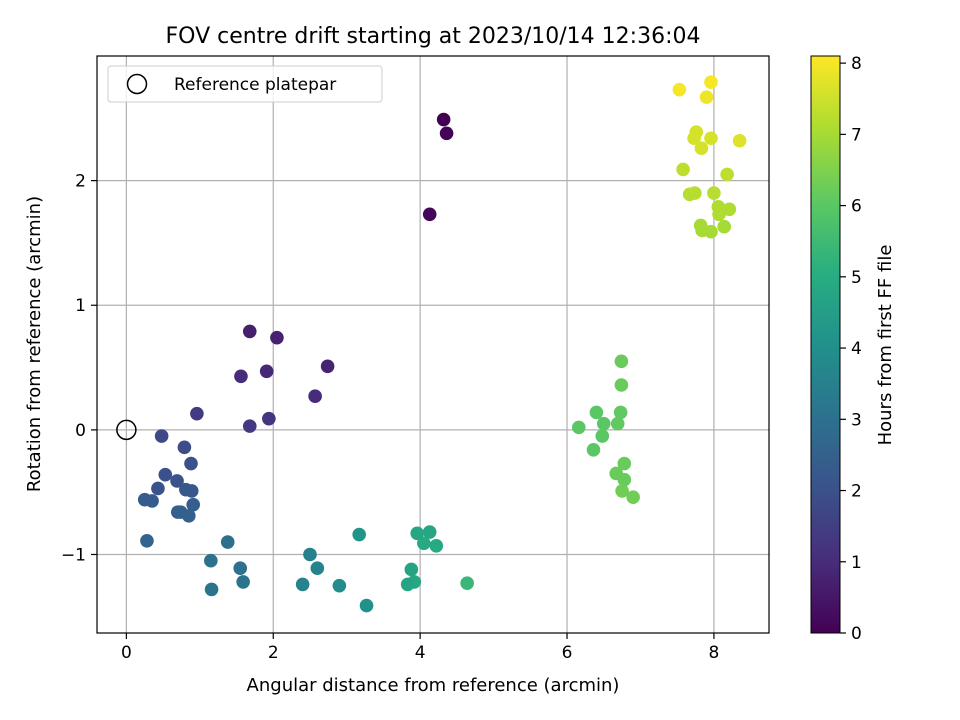 This screenshot has height=720, width=960. I want to click on colorbar-tick-label: 6, so click(856, 207).